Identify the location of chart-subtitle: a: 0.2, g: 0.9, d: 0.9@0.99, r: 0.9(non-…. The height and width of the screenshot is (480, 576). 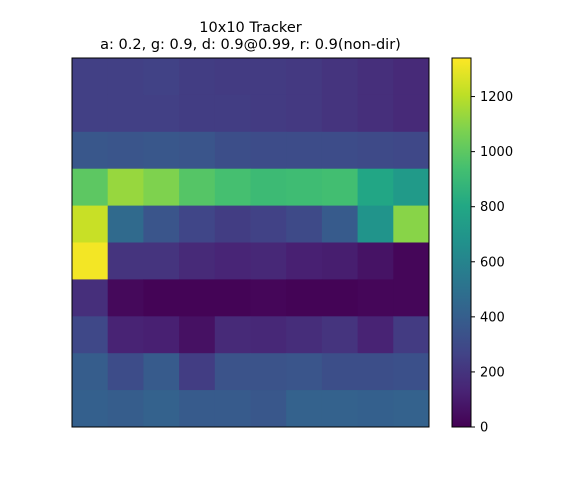
(250, 45).